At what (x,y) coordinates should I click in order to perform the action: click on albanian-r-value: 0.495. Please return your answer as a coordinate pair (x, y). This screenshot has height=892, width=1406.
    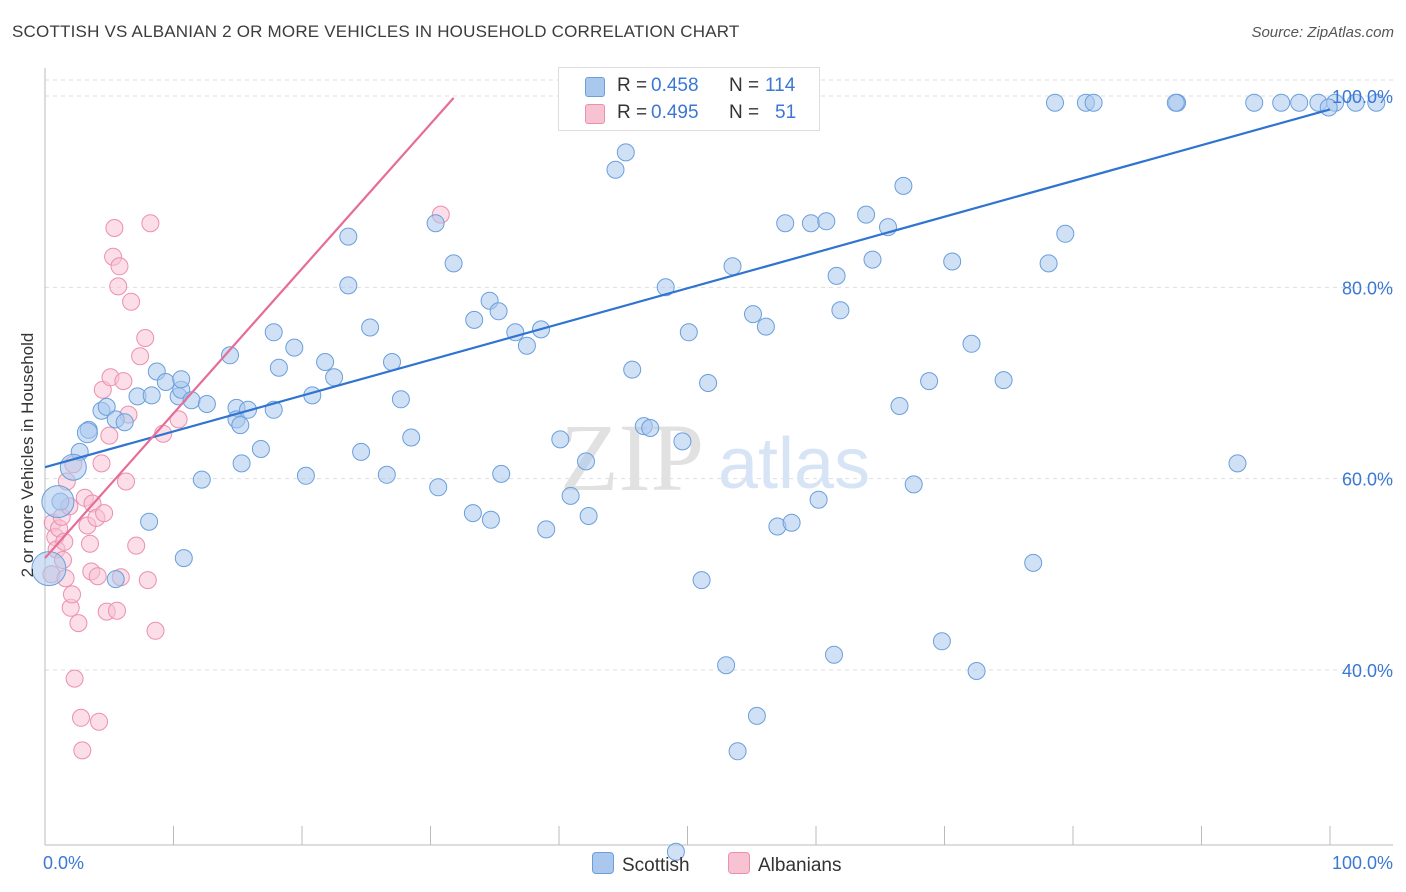
    Looking at the image, I should click on (675, 112).